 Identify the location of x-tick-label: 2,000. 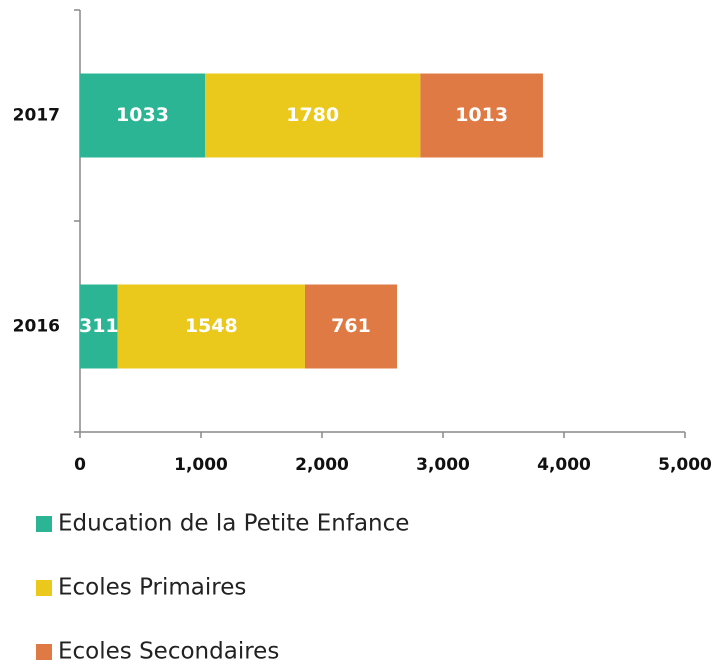
(322, 465).